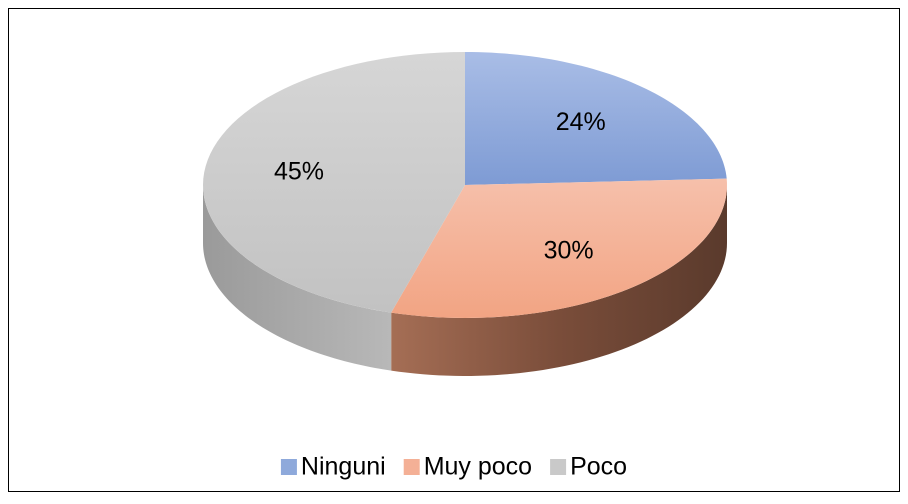 This screenshot has width=908, height=504. Describe the element at coordinates (299, 171) in the screenshot. I see `value-label: 45%` at that location.